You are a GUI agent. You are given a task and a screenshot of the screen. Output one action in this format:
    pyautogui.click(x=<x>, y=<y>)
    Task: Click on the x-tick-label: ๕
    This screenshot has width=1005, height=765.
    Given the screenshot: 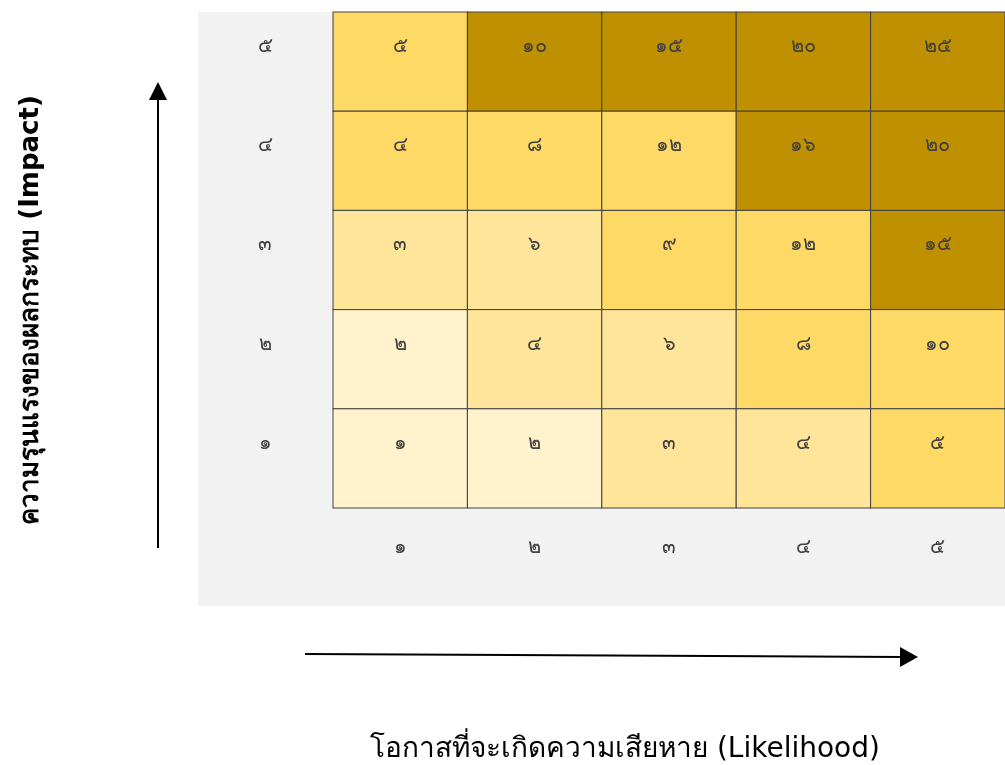 What is the action you would take?
    pyautogui.click(x=938, y=546)
    